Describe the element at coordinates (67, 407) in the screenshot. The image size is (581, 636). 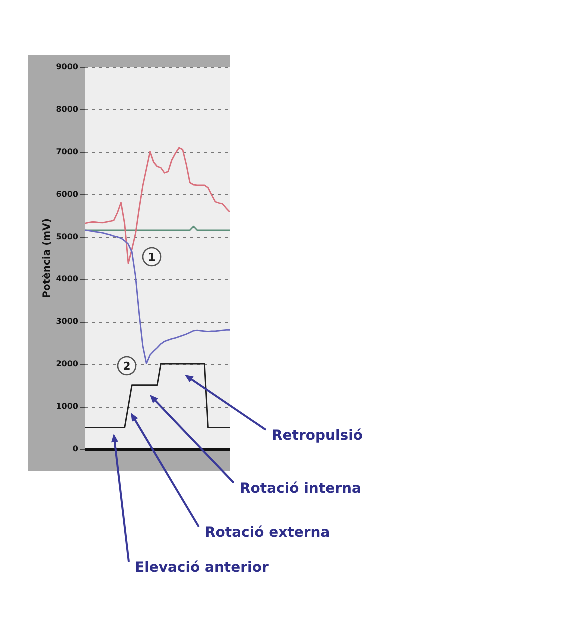
I see `y-tick-label: 1000` at that location.